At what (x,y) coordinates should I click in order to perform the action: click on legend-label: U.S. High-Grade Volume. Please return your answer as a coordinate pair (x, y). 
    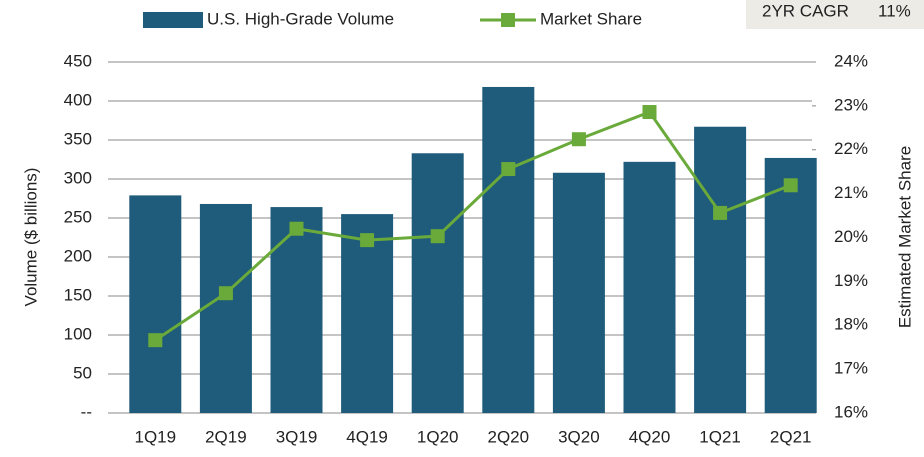
    Looking at the image, I should click on (300, 18).